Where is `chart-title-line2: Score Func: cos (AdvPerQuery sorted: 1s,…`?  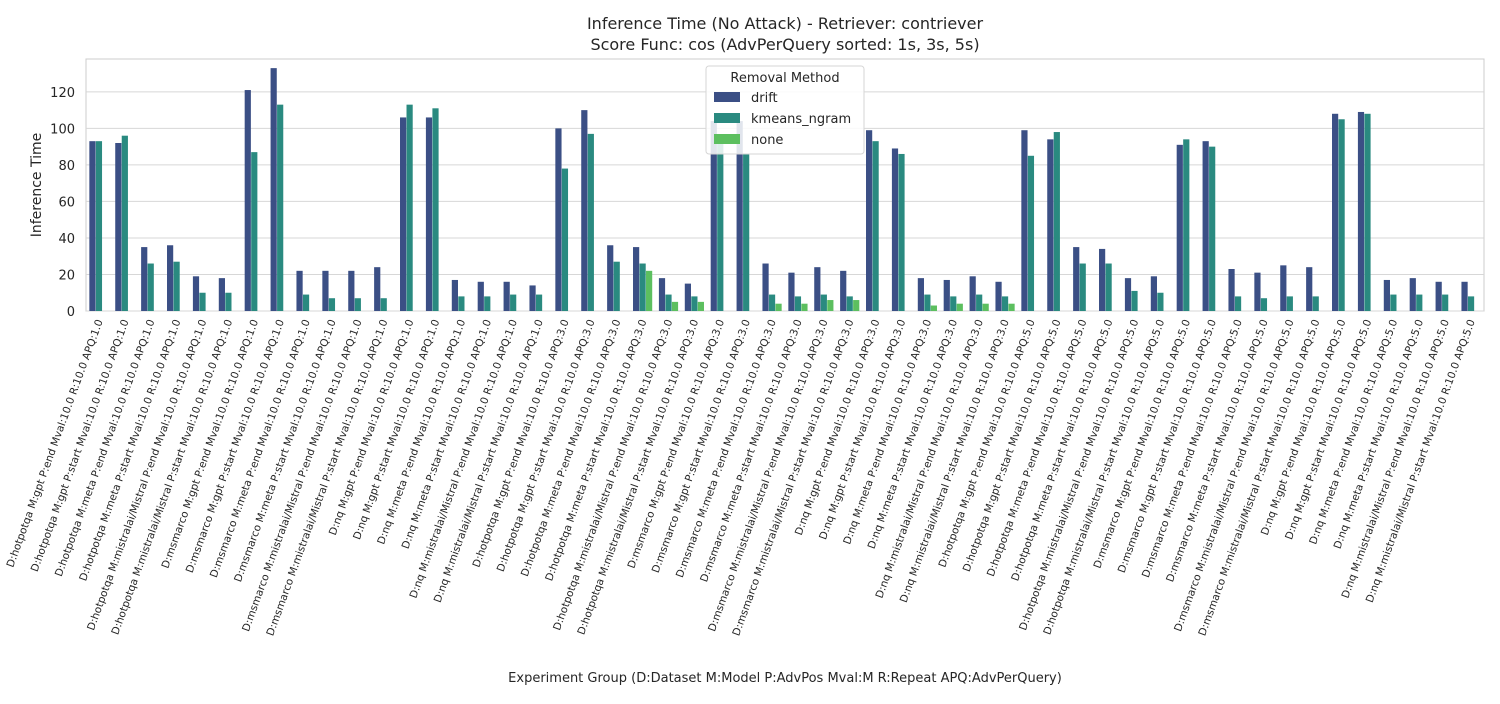
chart-title-line2: Score Func: cos (AdvPerQuery sorted: 1s,… is located at coordinates (784, 44).